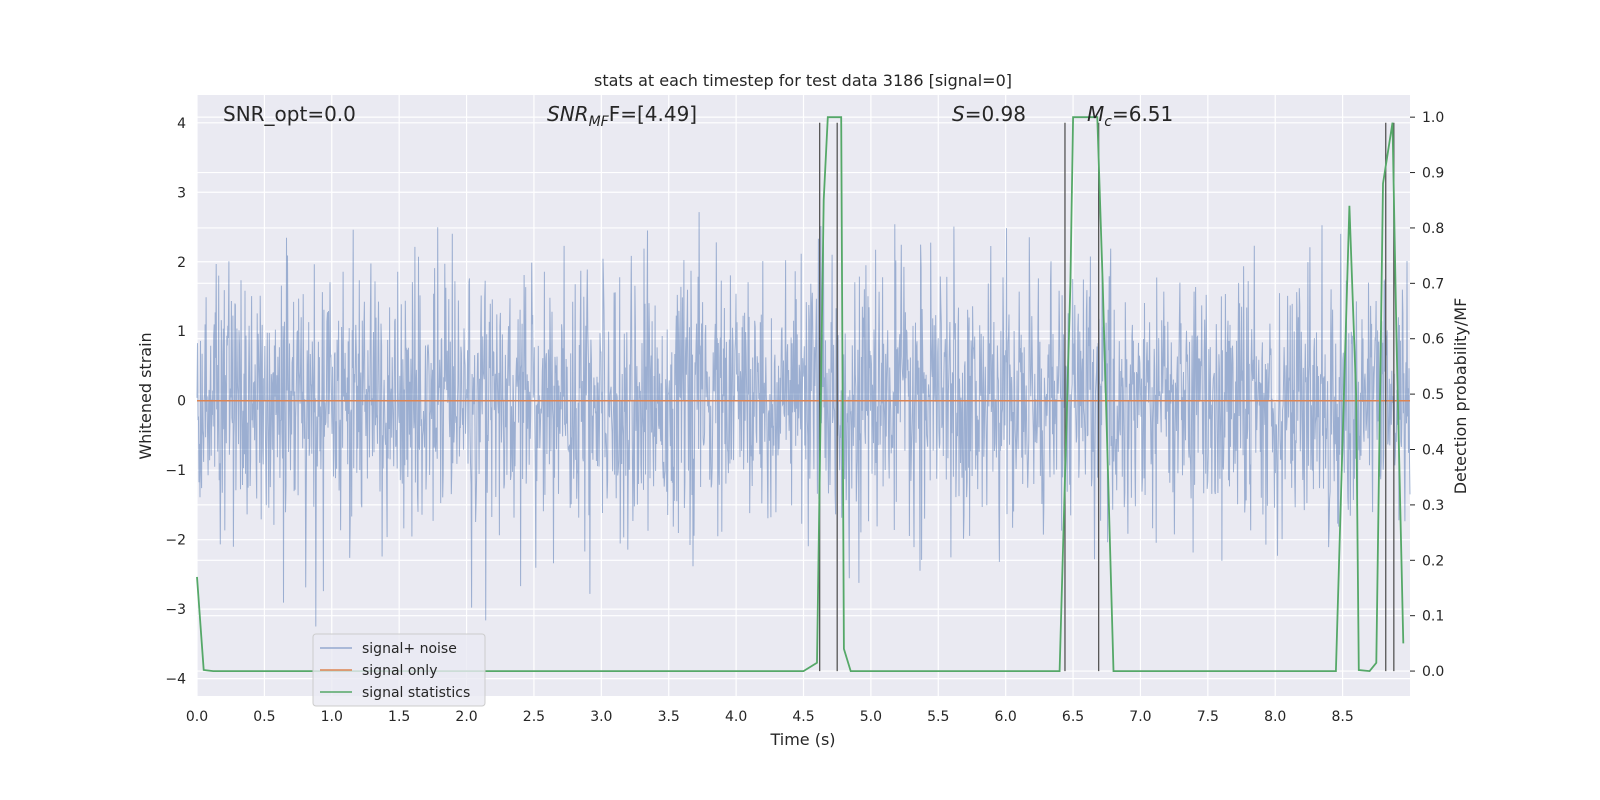 The height and width of the screenshot is (800, 1600). What do you see at coordinates (181, 124) in the screenshot?
I see `y-tick-label: 4` at bounding box center [181, 124].